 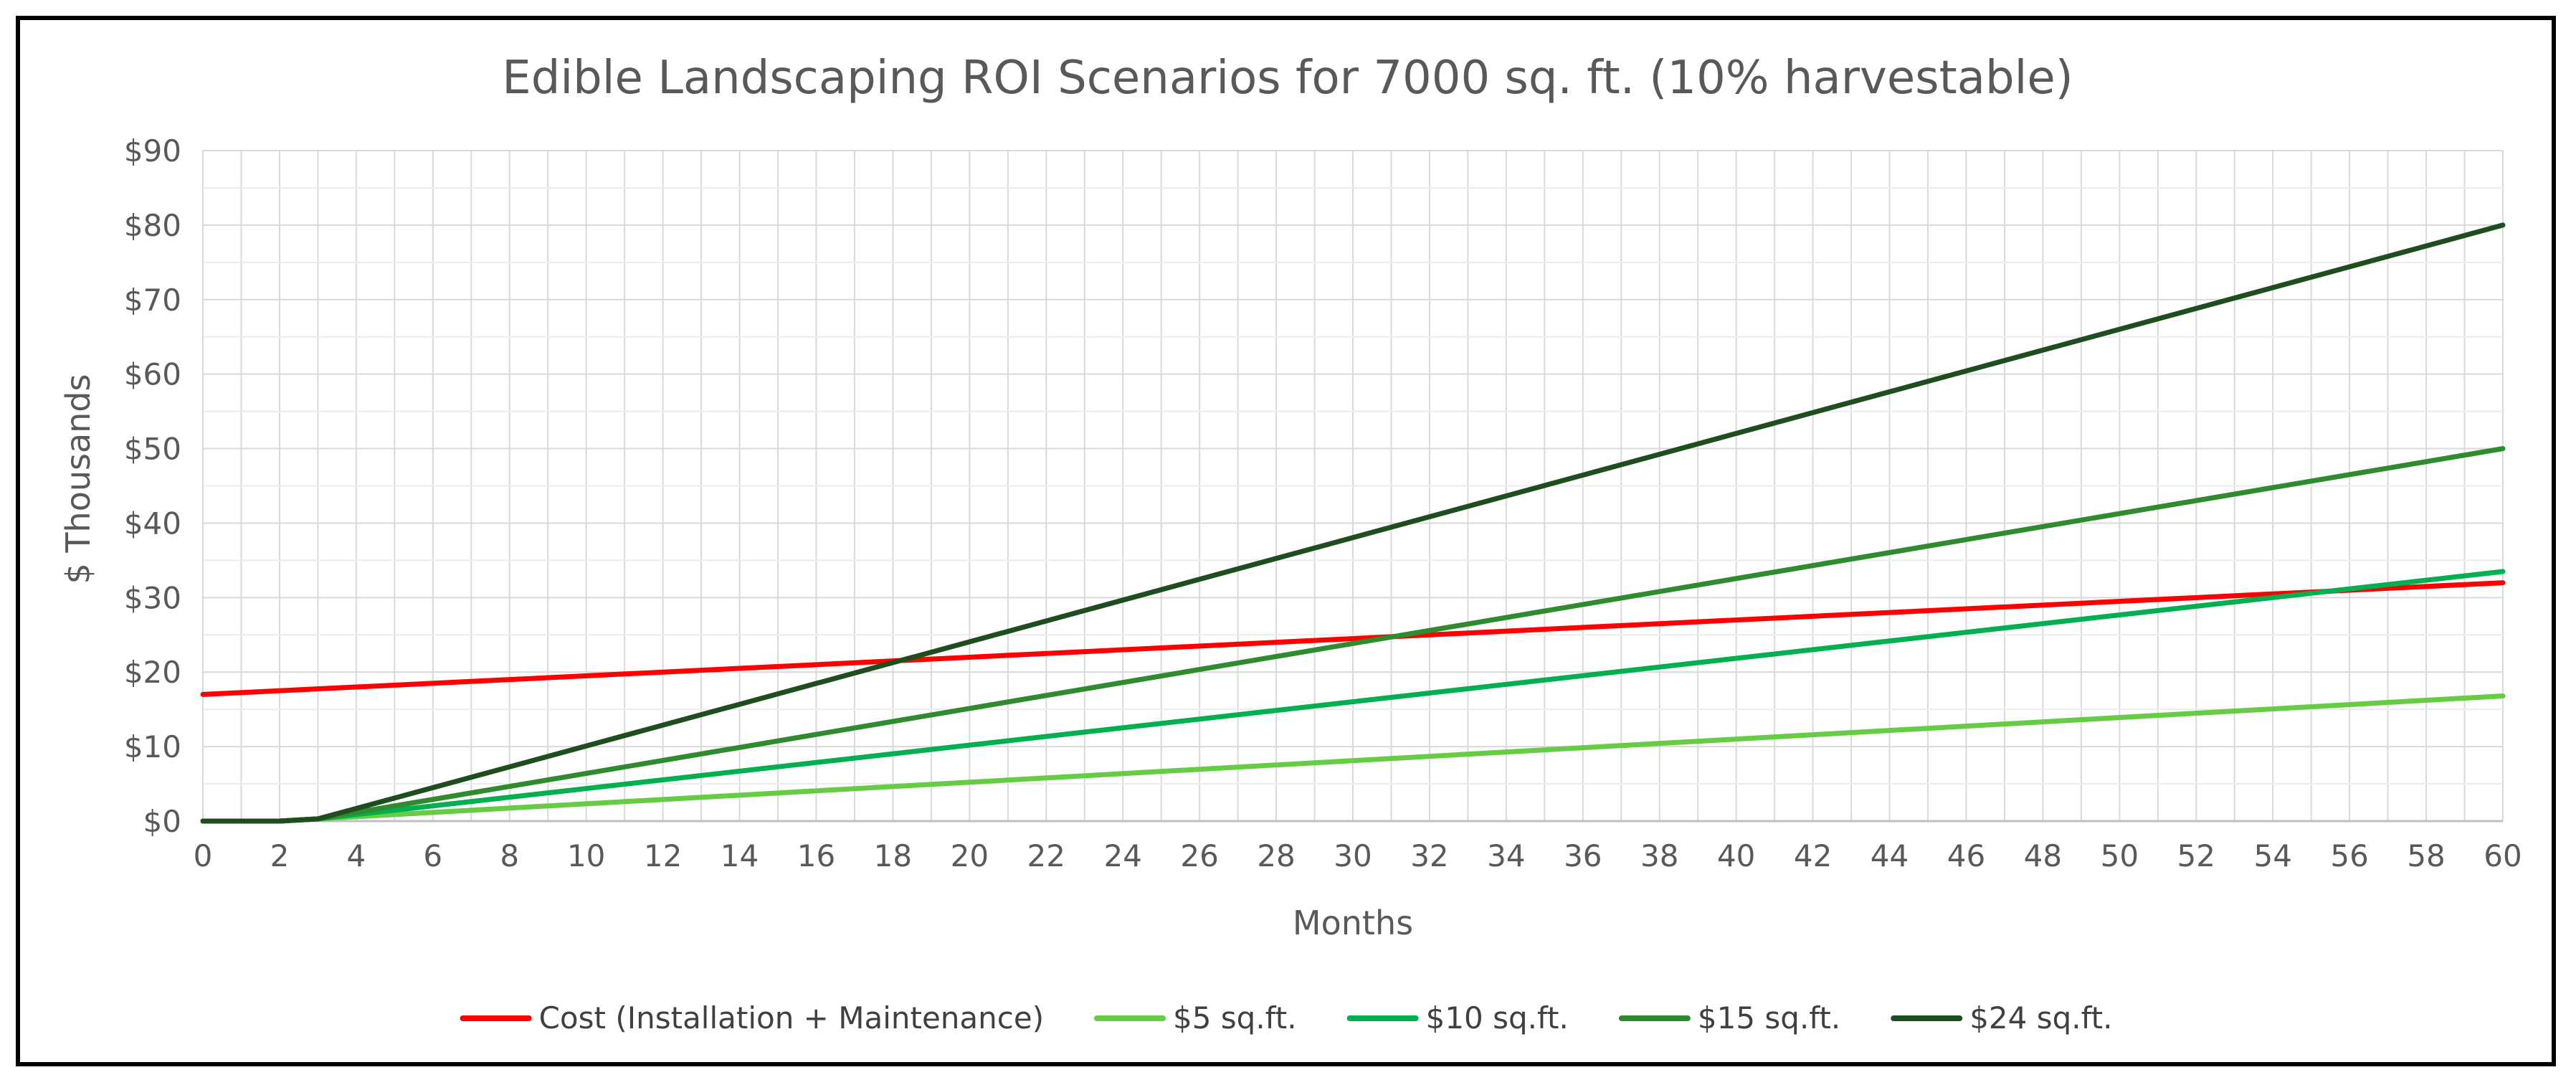 I want to click on x-tick-label: 12, so click(x=663, y=855).